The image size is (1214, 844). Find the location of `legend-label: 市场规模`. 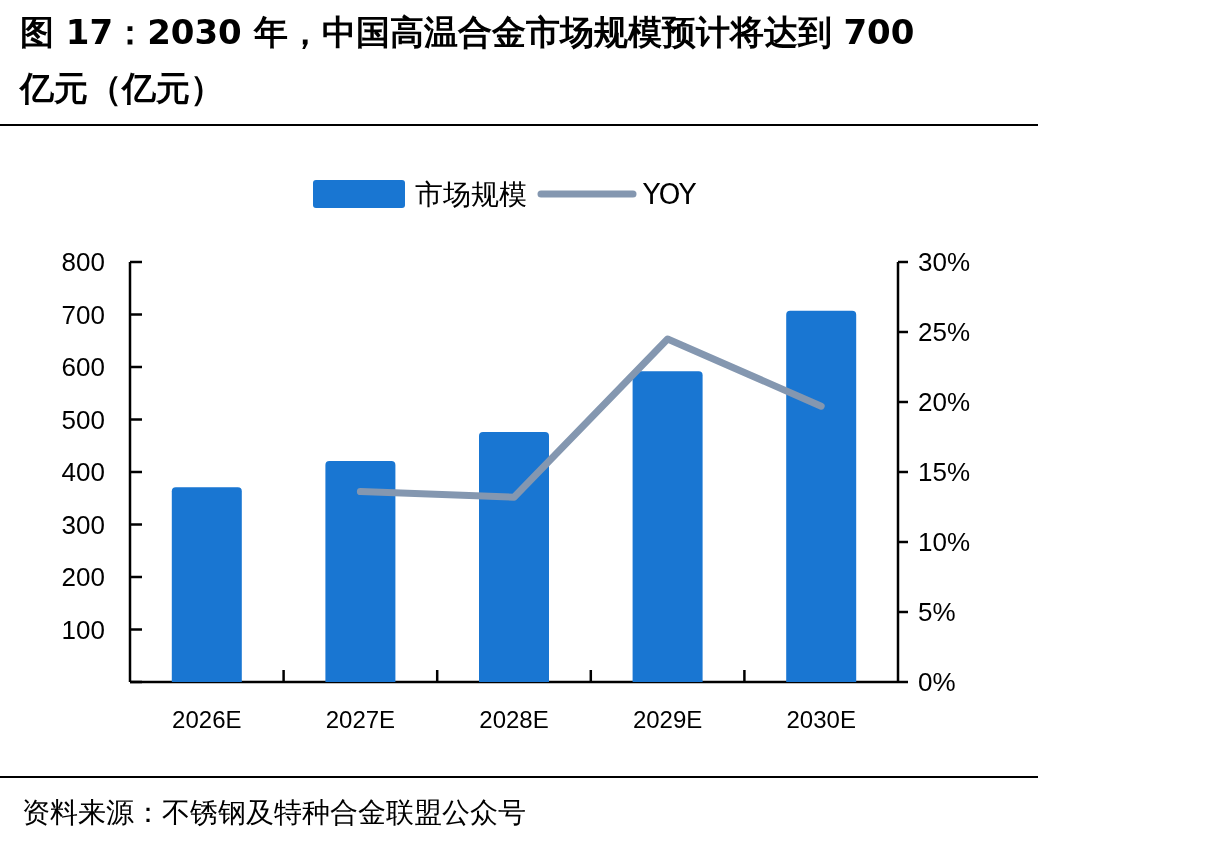

legend-label: 市场规模 is located at coordinates (471, 194).